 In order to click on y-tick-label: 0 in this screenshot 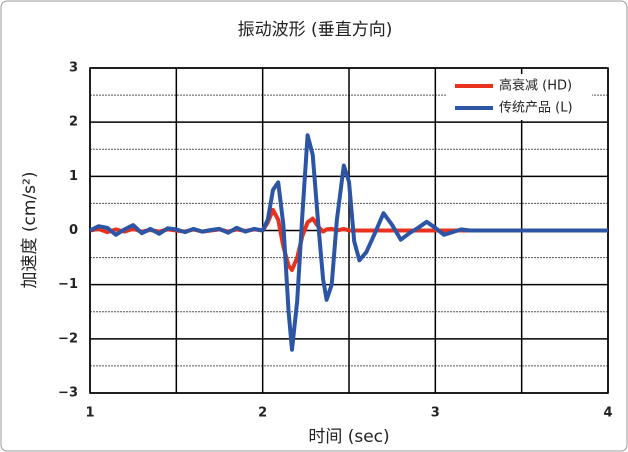, I will do `click(73, 230)`.